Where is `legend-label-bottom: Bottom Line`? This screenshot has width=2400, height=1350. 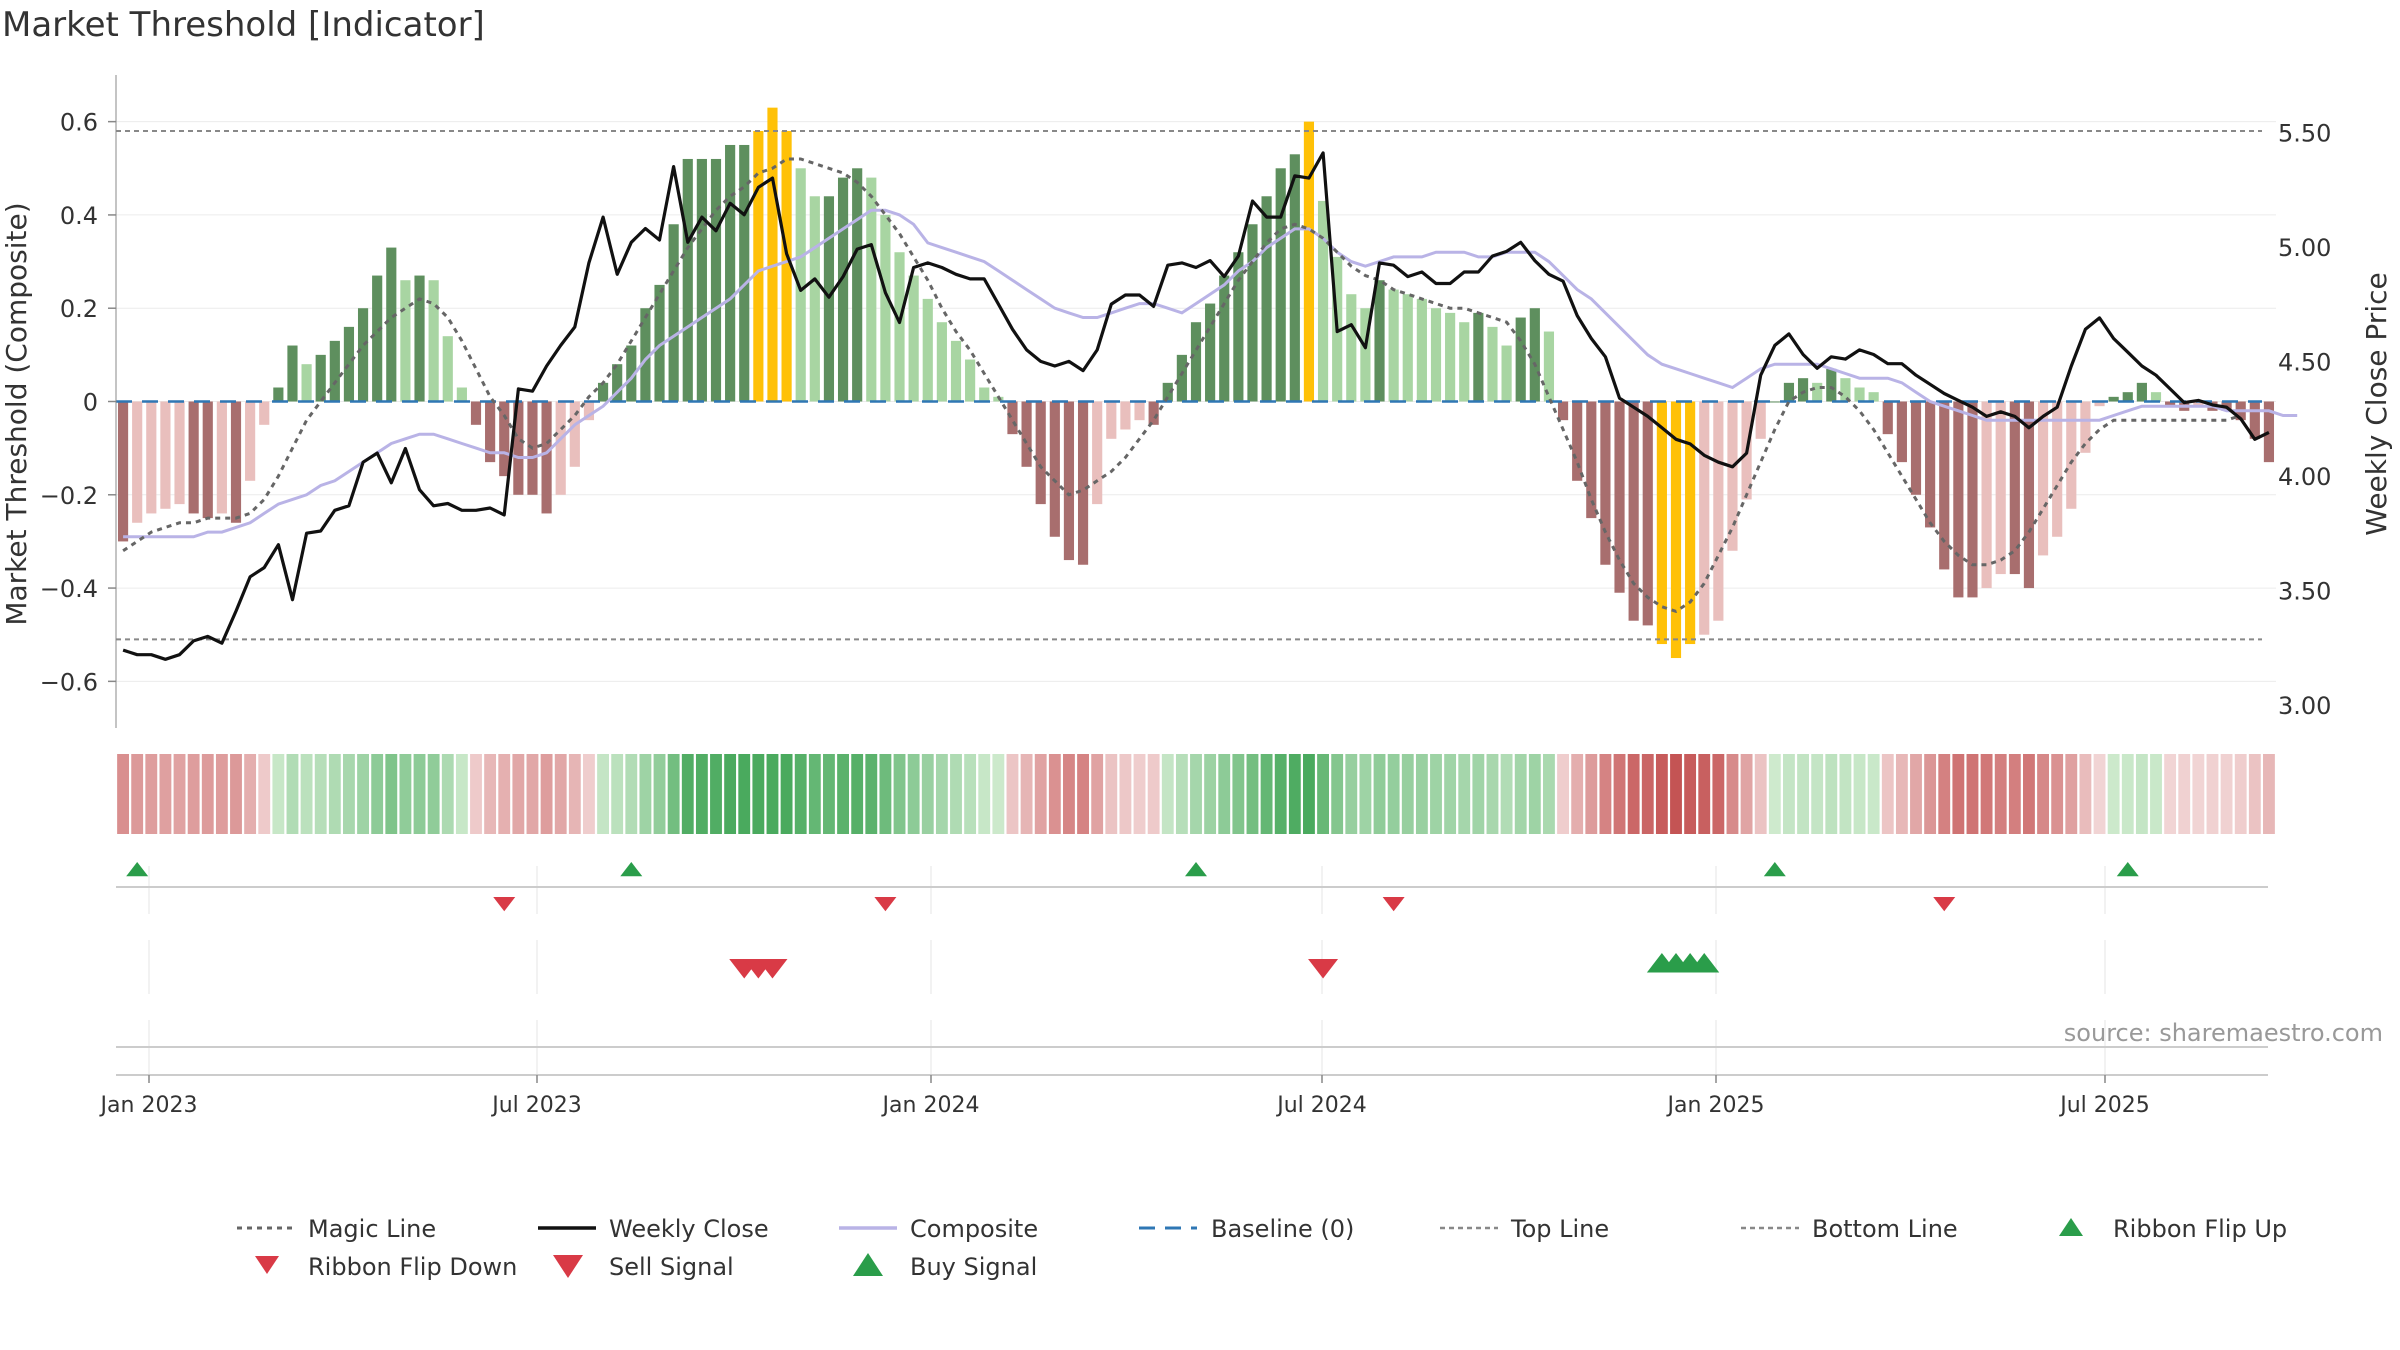 legend-label-bottom: Bottom Line is located at coordinates (1885, 1229).